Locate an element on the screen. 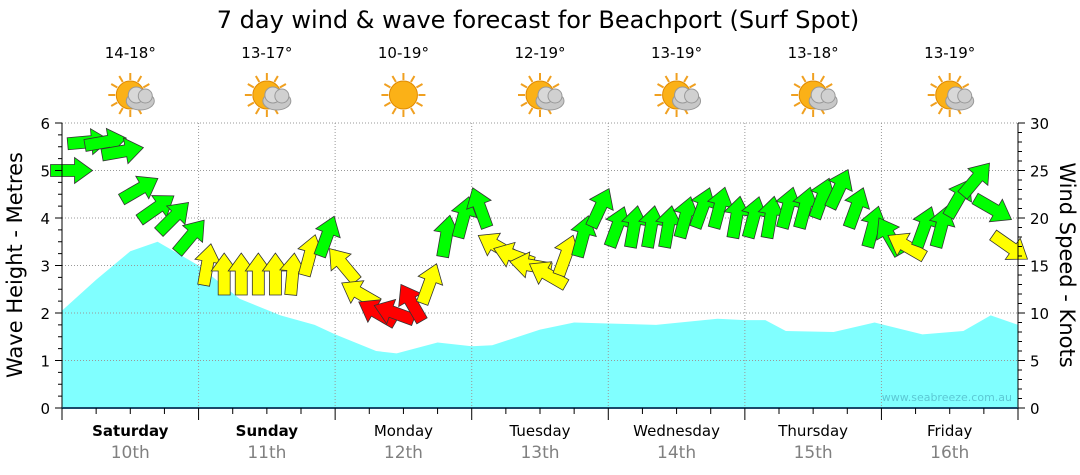  day-label: Sunday is located at coordinates (267, 431).